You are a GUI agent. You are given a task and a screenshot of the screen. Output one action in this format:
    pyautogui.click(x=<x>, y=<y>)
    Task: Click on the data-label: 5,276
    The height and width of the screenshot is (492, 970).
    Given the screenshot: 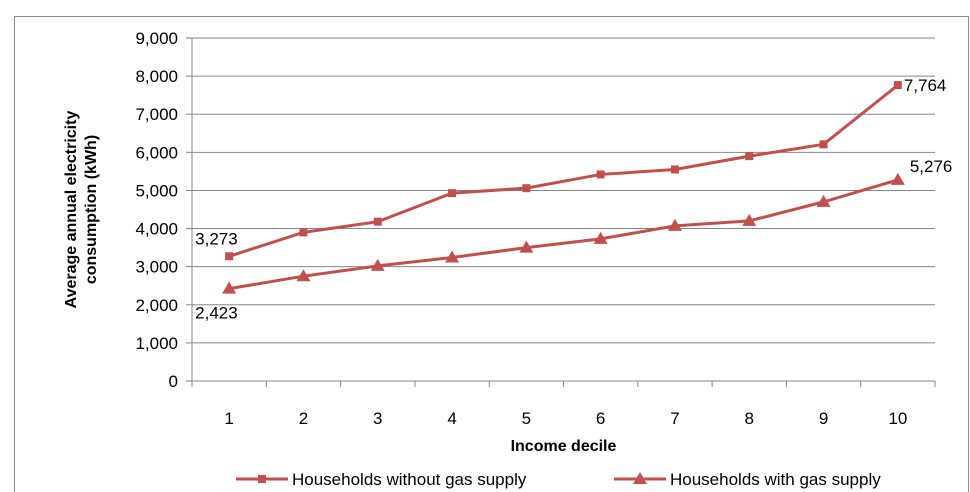 What is the action you would take?
    pyautogui.click(x=931, y=166)
    